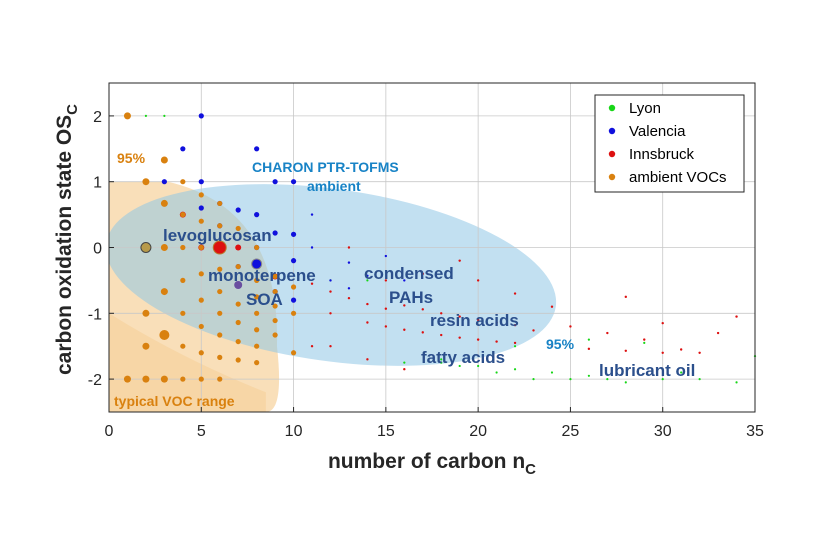  I want to click on y-tick-label: 0, so click(97, 249).